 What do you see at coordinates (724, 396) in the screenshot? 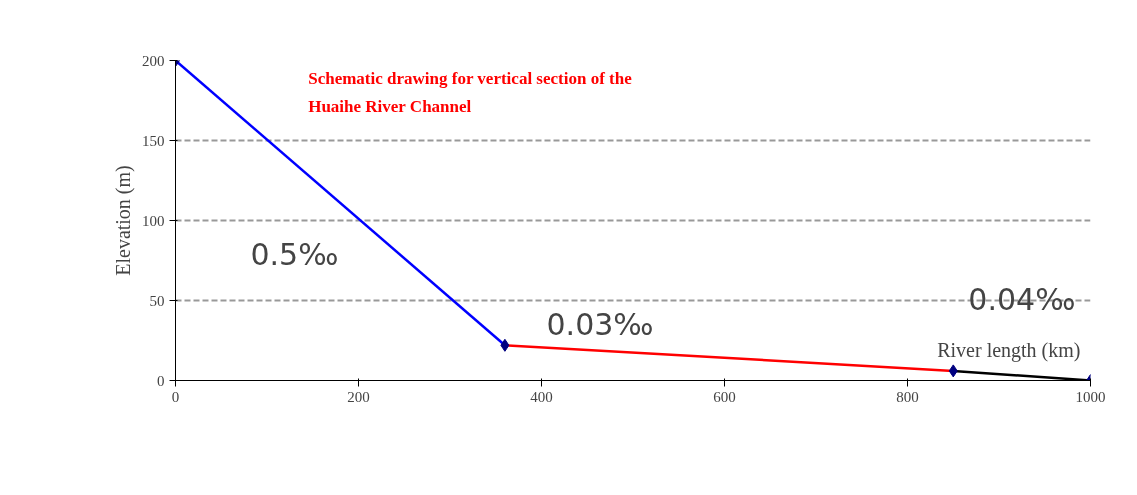
I see `x-tick-label: 600` at bounding box center [724, 396].